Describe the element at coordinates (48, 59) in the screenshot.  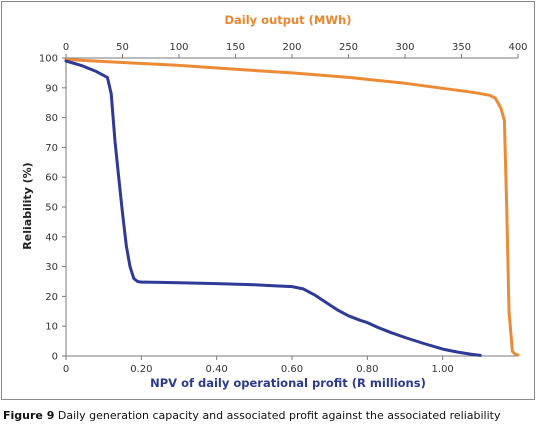
I see `y-tick-label: 100` at that location.